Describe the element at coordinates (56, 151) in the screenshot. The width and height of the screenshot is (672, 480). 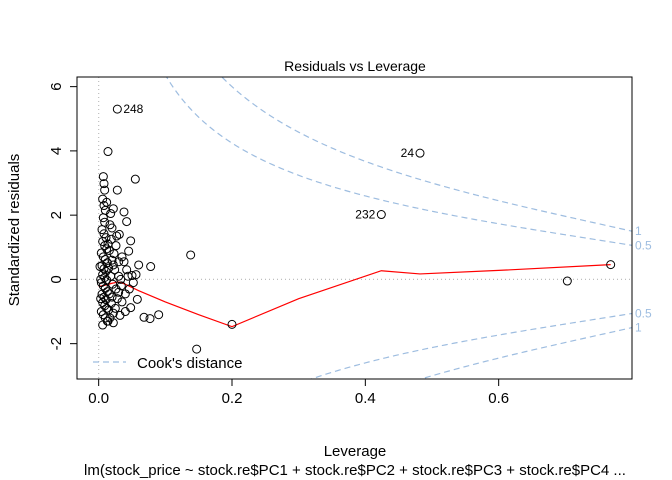
I see `y-tick-label-3: 4` at that location.